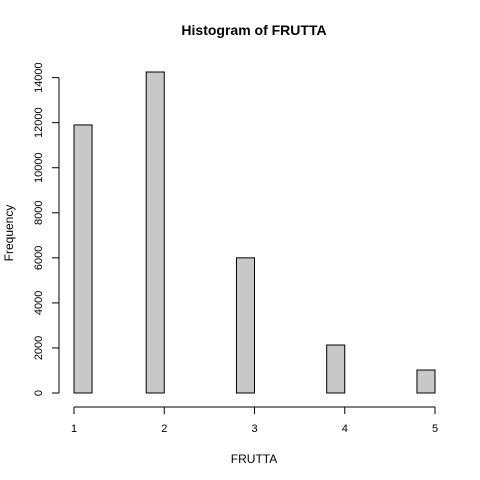  Describe the element at coordinates (345, 429) in the screenshot. I see `x-tick-label: 4` at that location.